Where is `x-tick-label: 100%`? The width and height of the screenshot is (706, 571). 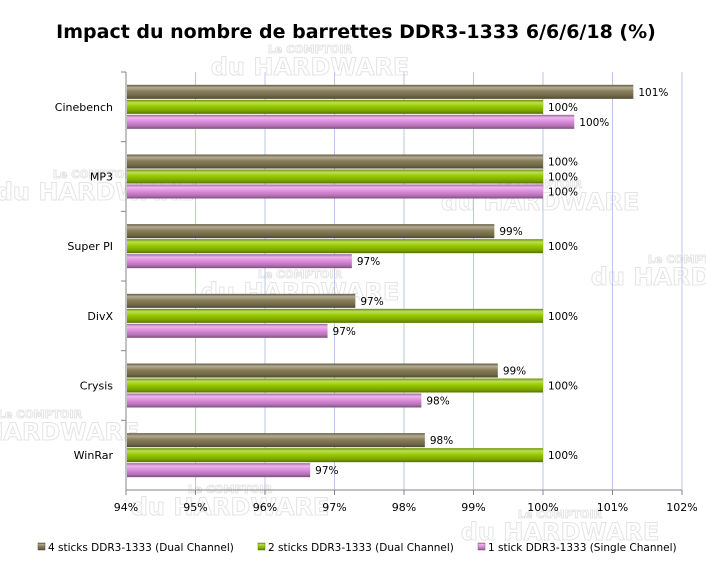 x-tick-label: 100% is located at coordinates (542, 507).